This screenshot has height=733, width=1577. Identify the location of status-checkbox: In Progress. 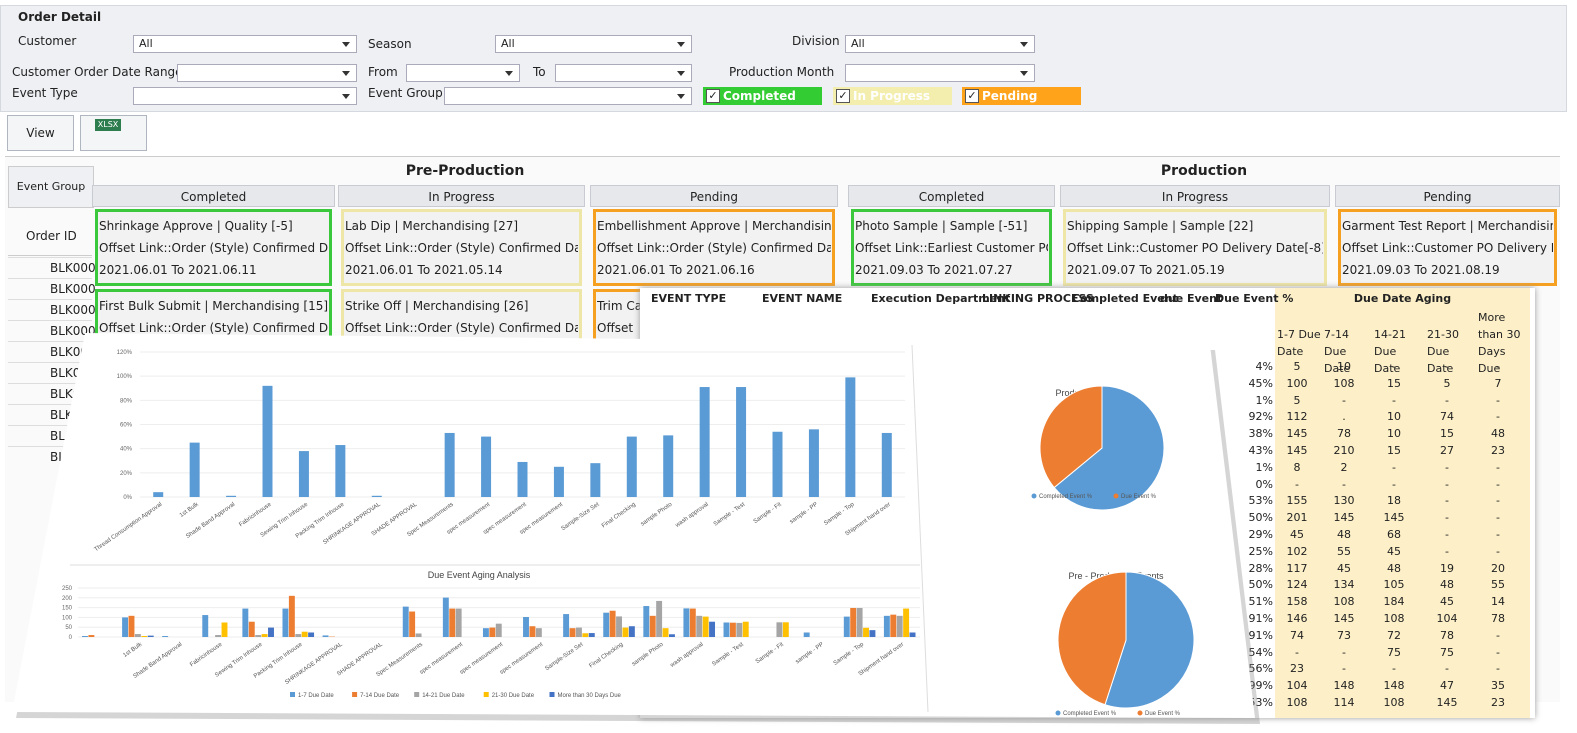
(892, 96).